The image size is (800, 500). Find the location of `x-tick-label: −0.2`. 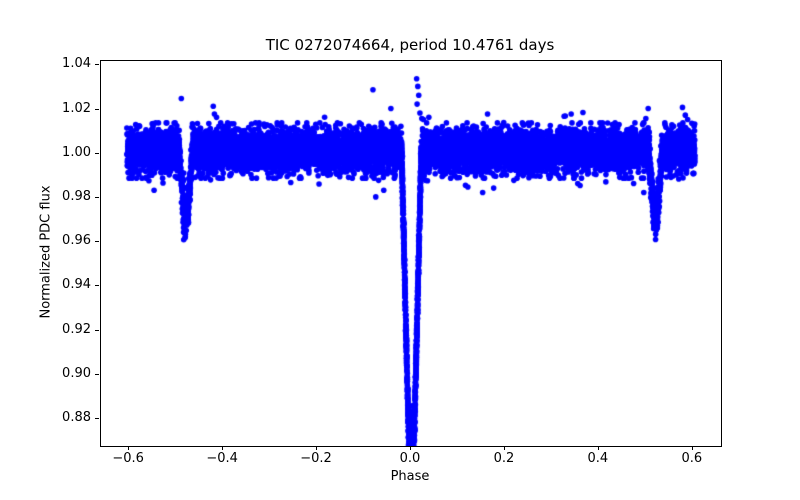

x-tick-label: −0.2 is located at coordinates (316, 458).